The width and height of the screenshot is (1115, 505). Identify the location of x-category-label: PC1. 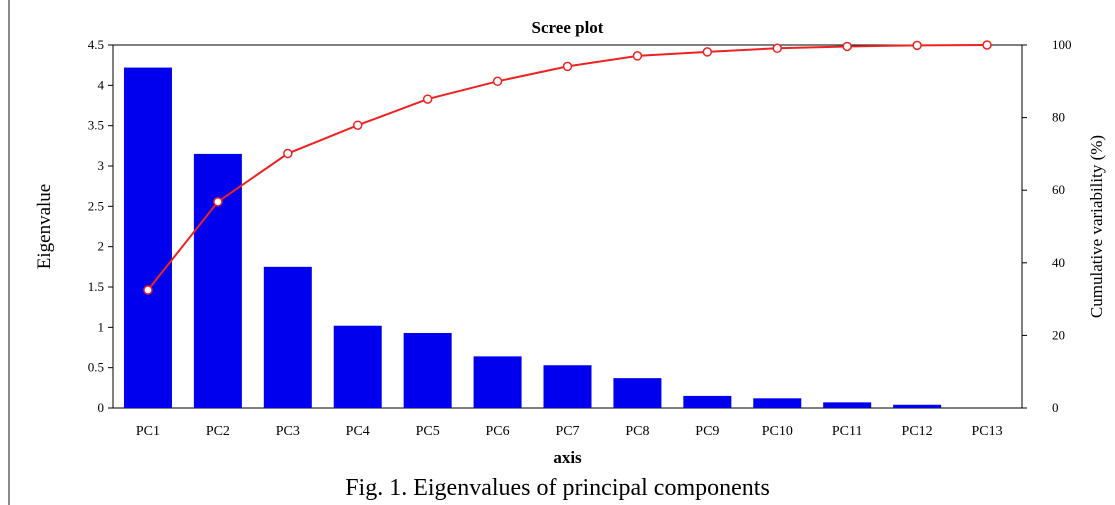
(148, 431).